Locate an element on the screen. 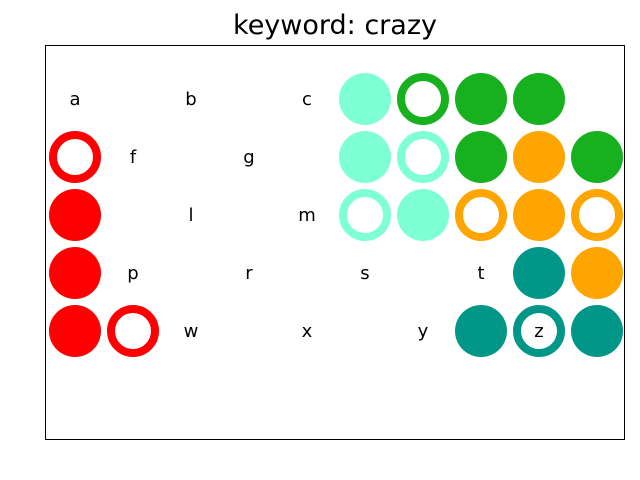  cell-letter: a is located at coordinates (75, 99).